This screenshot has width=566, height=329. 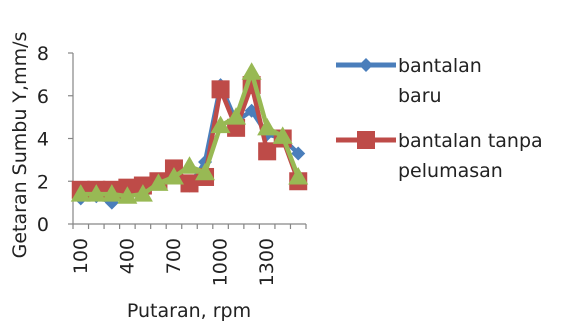 What do you see at coordinates (440, 66) in the screenshot?
I see `legend-label: bantalan` at bounding box center [440, 66].